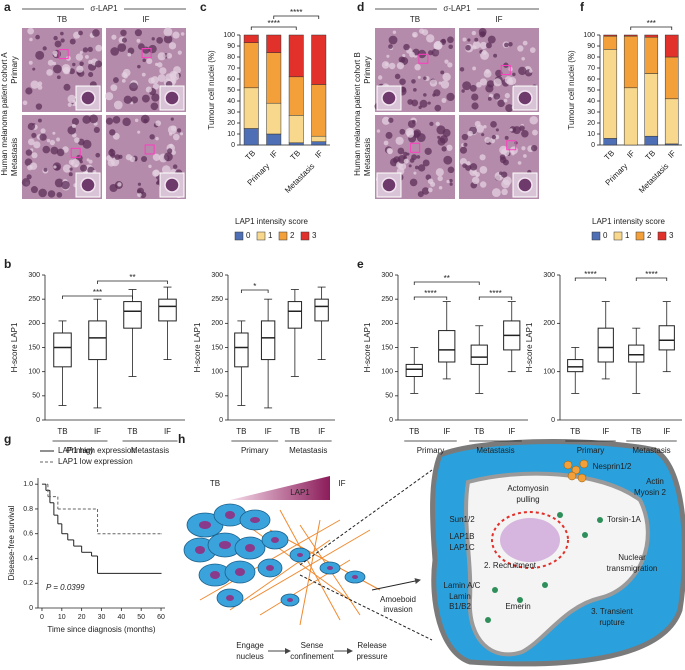 The height and width of the screenshot is (670, 685). Describe the element at coordinates (7, 439) in the screenshot. I see `panel-label: g` at that location.